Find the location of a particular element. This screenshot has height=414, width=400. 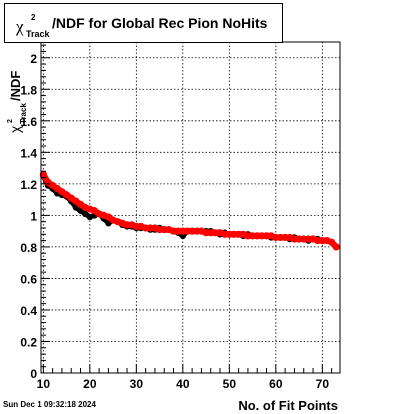

x-tick-label: 40 is located at coordinates (183, 384).